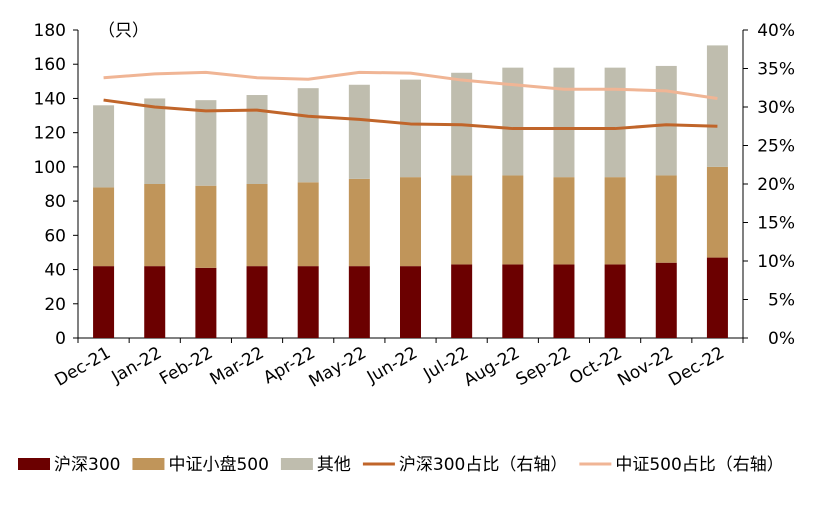 This screenshot has height=522, width=838. I want to click on left-tick-label: 20, so click(55, 305).